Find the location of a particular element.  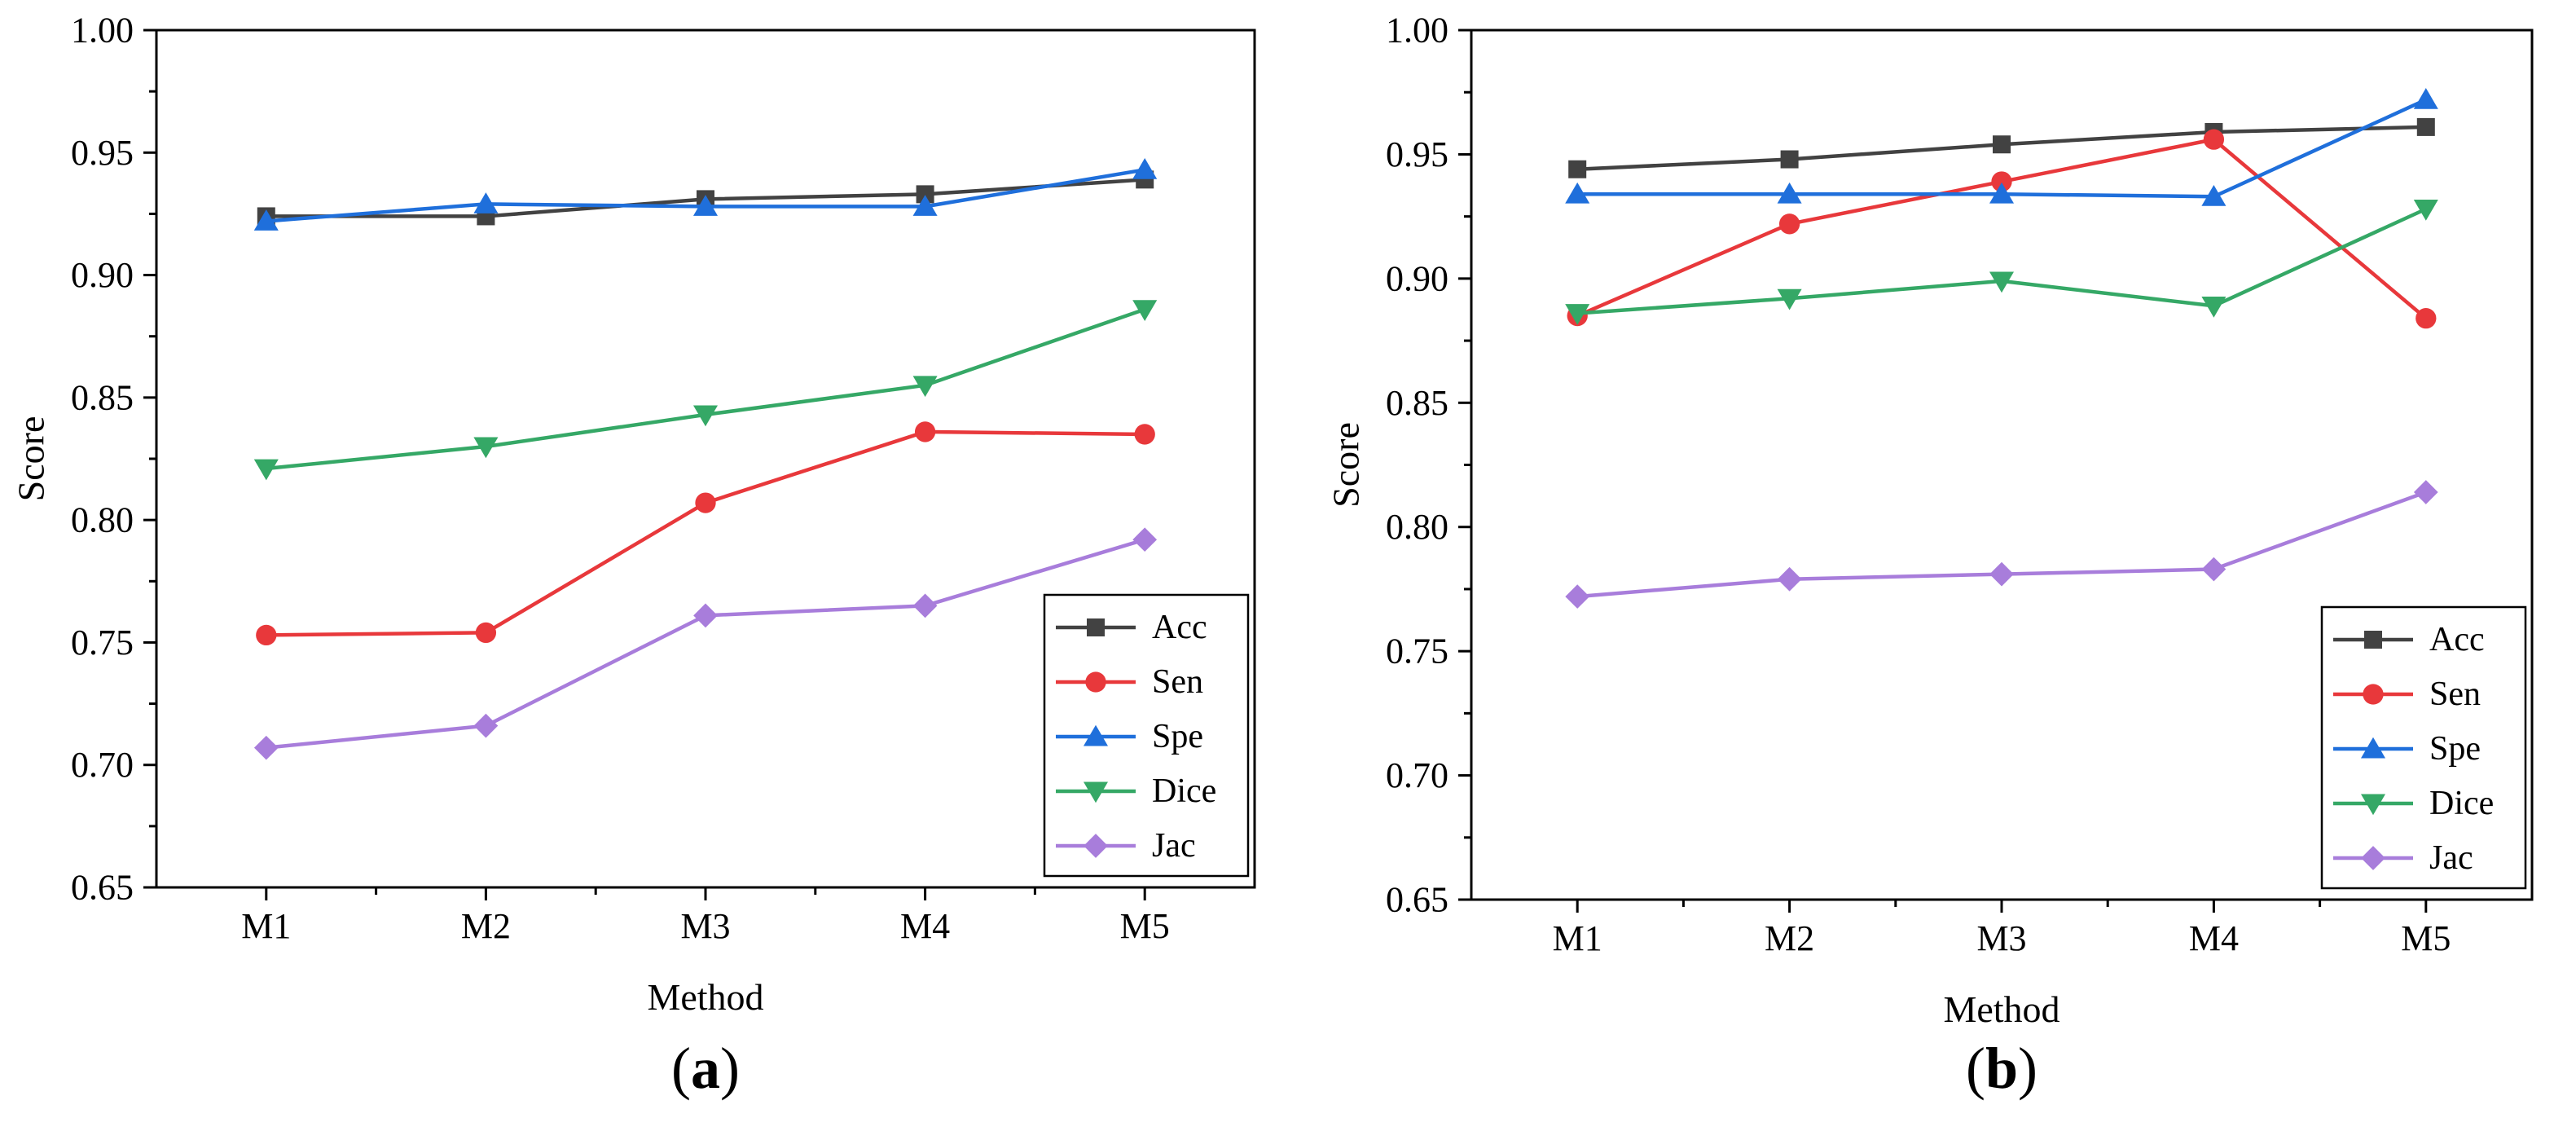

series-dice is located at coordinates (2001, 262).